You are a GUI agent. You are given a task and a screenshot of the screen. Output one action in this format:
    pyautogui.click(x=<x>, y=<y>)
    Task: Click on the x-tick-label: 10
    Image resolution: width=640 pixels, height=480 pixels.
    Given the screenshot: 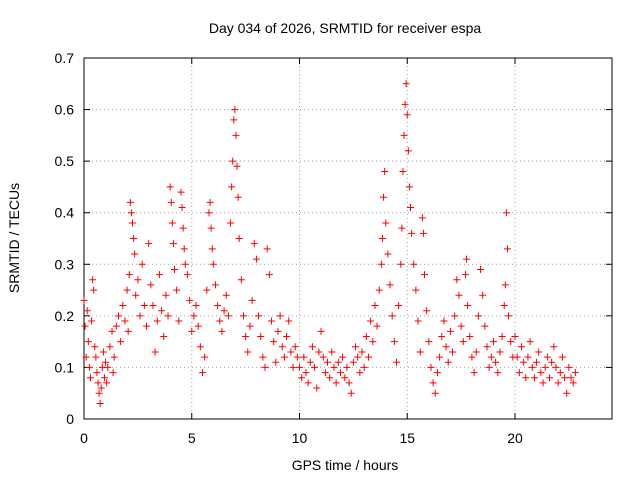 What is the action you would take?
    pyautogui.click(x=300, y=438)
    